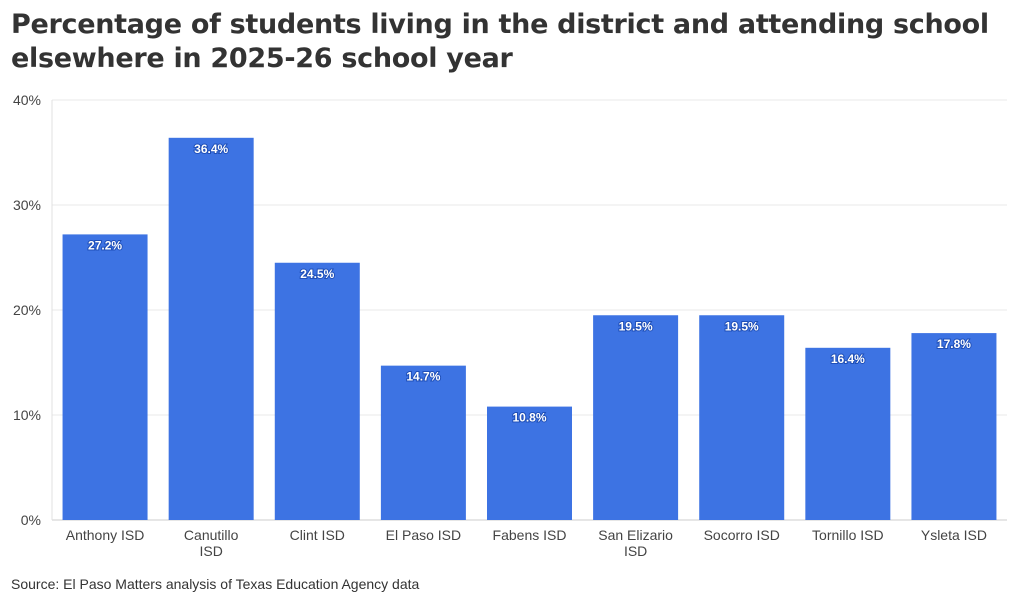 This screenshot has height=604, width=1020. Describe the element at coordinates (954, 344) in the screenshot. I see `data-label: 17.8%` at that location.